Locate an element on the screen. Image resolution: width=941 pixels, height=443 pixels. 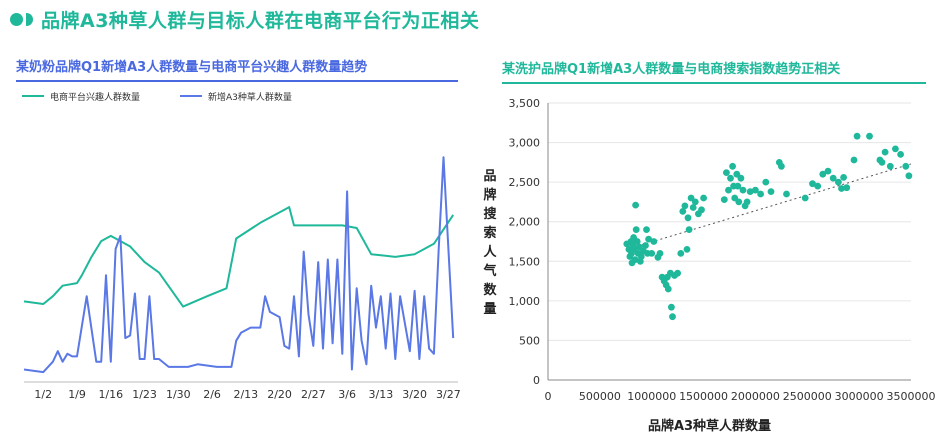
line-chart-x-tick-label: 1/2 is located at coordinates (43, 394).